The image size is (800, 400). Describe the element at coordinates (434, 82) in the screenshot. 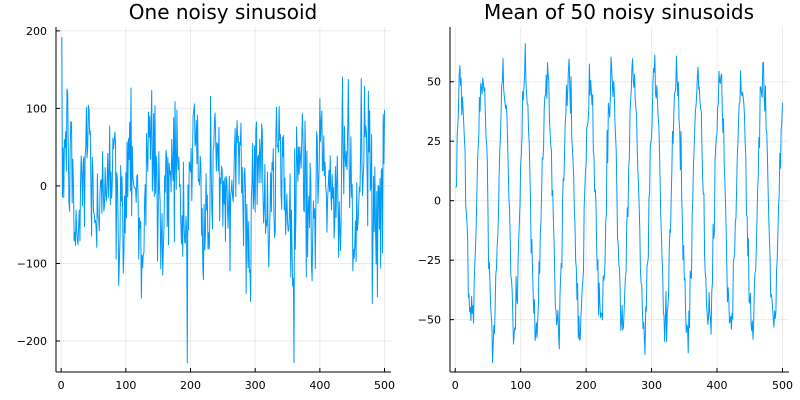

I see `y-tick-label: 50` at that location.